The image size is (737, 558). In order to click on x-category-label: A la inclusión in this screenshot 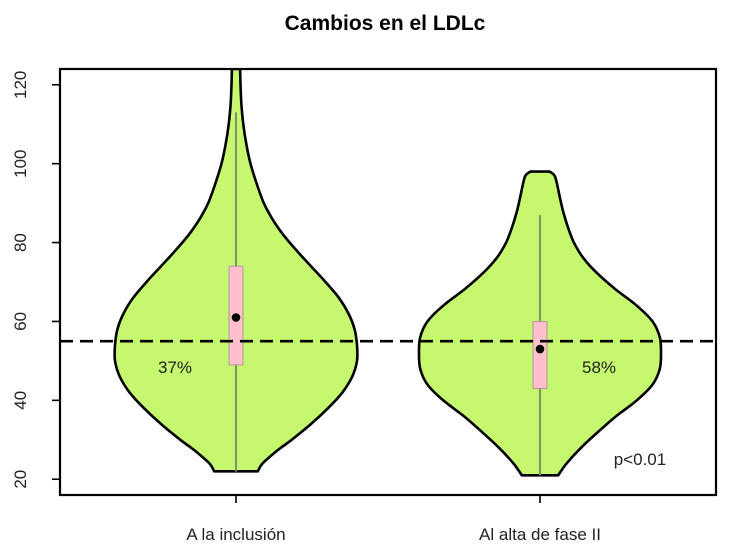, I will do `click(235, 534)`.